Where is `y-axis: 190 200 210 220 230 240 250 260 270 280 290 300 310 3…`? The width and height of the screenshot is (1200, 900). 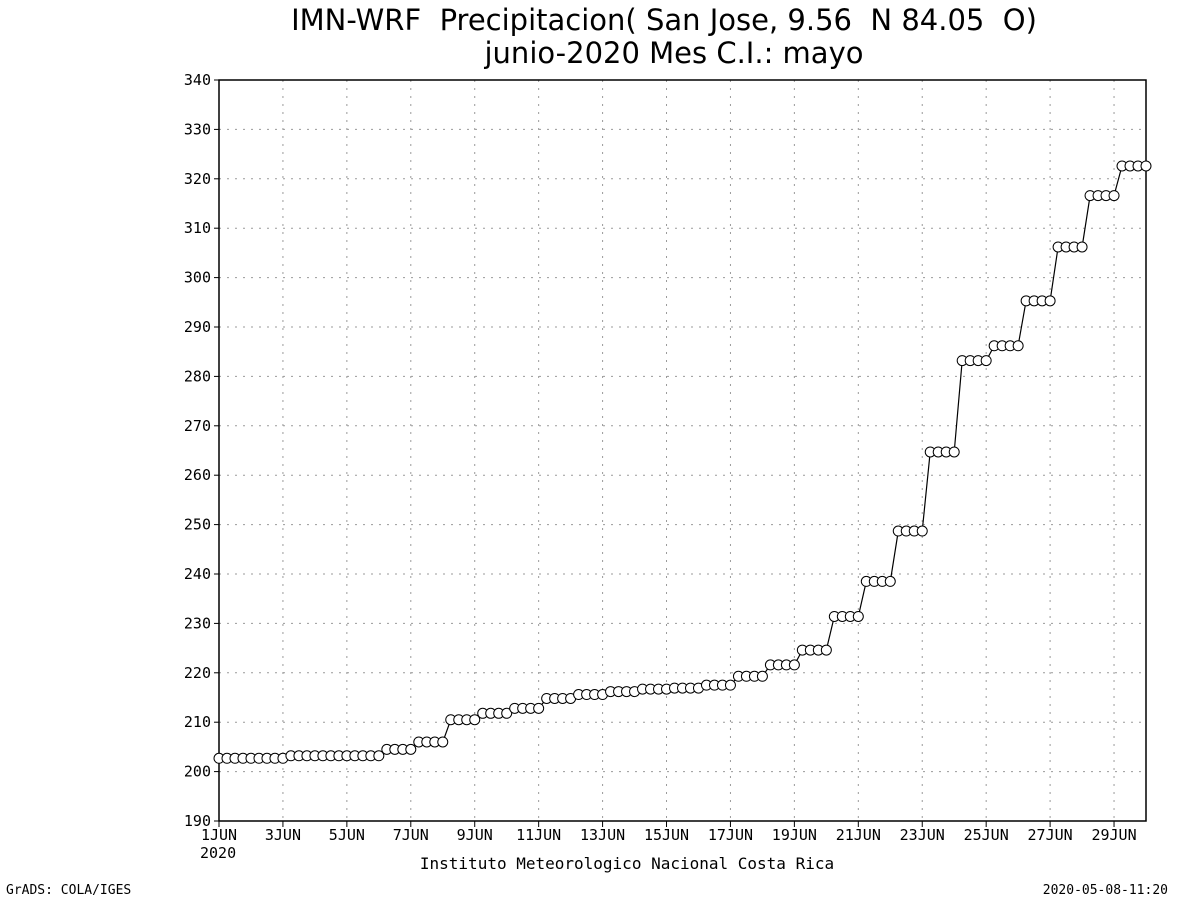
y-axis: 190 200 210 220 230 240 250 260 270 280 290 300 310 3… is located at coordinates (201, 450).